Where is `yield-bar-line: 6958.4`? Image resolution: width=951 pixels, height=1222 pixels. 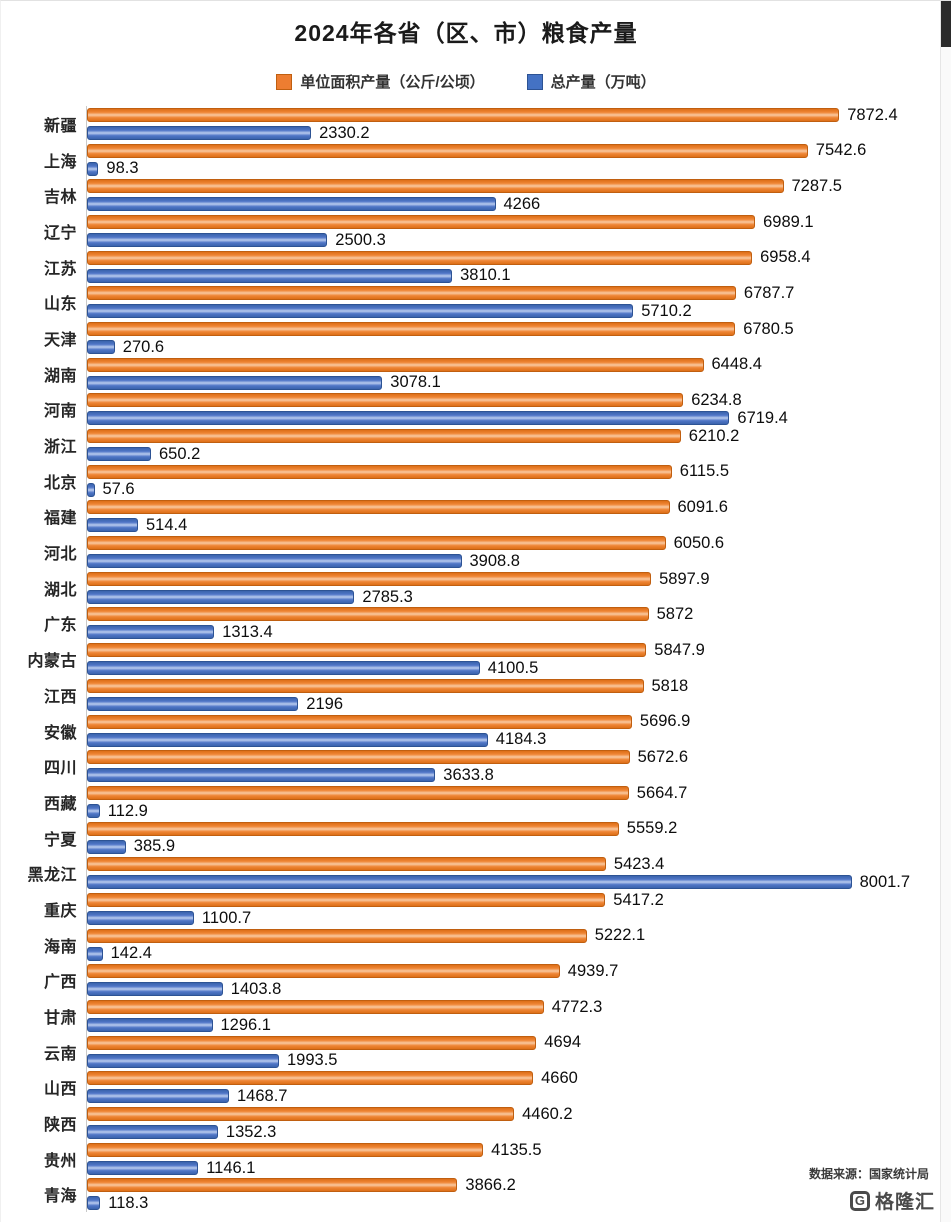
yield-bar-line: 6958.4 is located at coordinates (511, 257).